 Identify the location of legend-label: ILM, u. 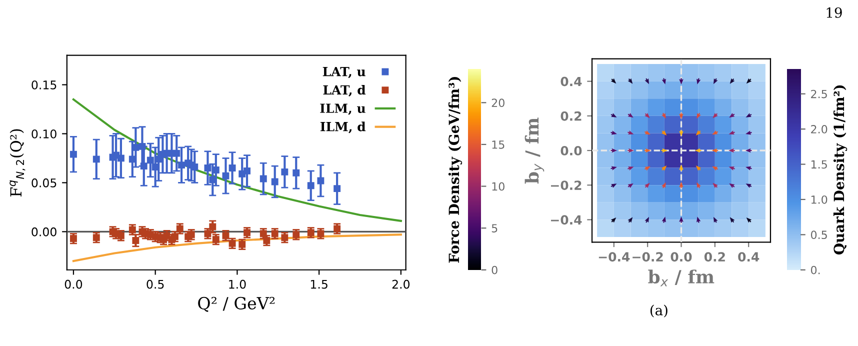
(343, 109).